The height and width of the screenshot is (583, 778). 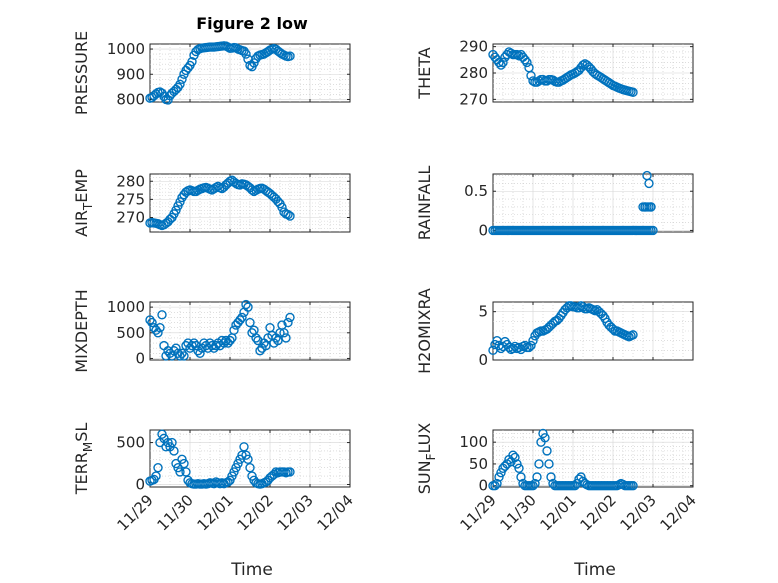 I want to click on subplot-3: 0 0.5 RAINFALL, so click(x=554, y=203).